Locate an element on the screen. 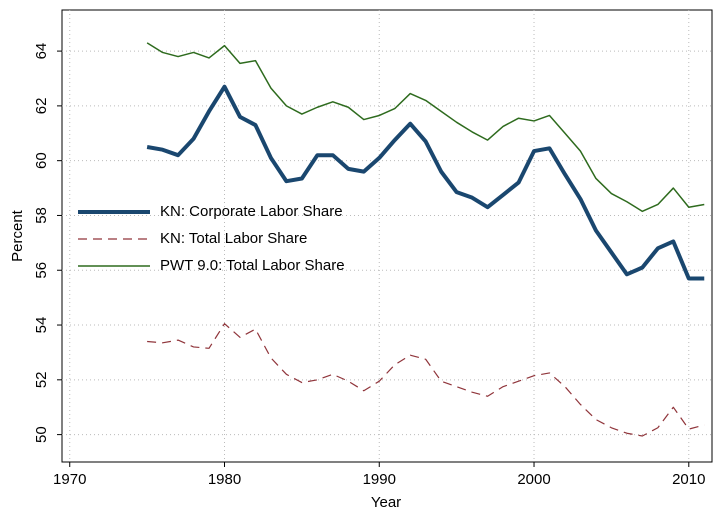 This screenshot has width=718, height=519. x-tick-label: 1980 is located at coordinates (224, 479).